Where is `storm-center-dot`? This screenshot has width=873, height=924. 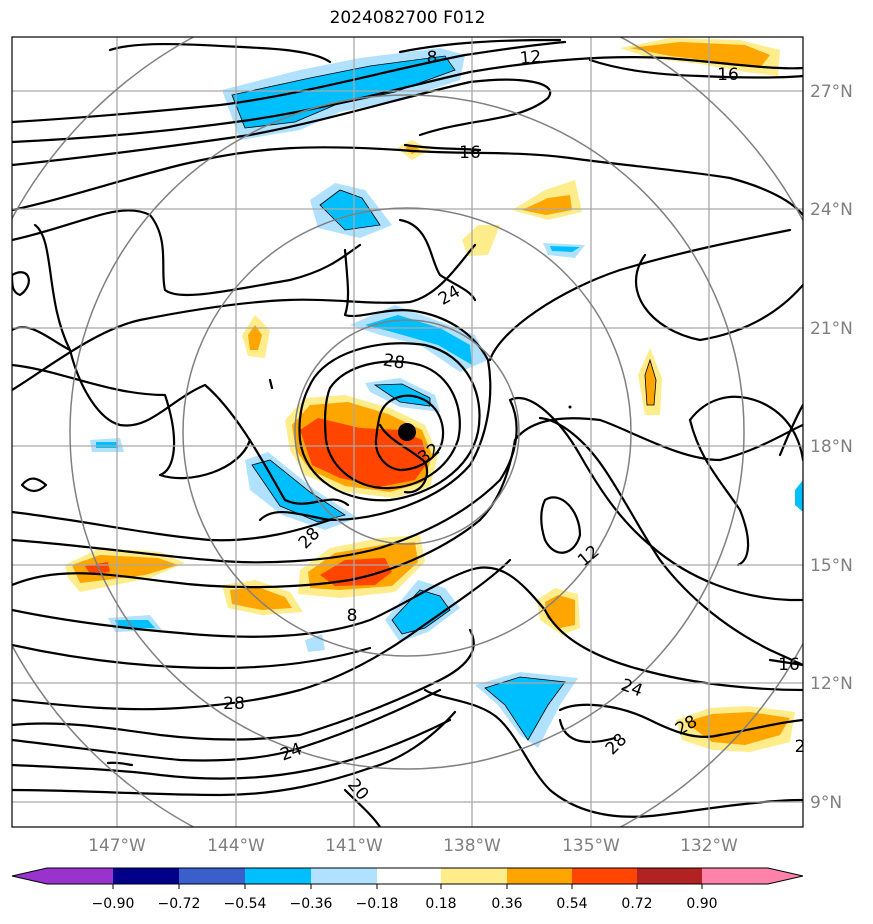 storm-center-dot is located at coordinates (407, 432).